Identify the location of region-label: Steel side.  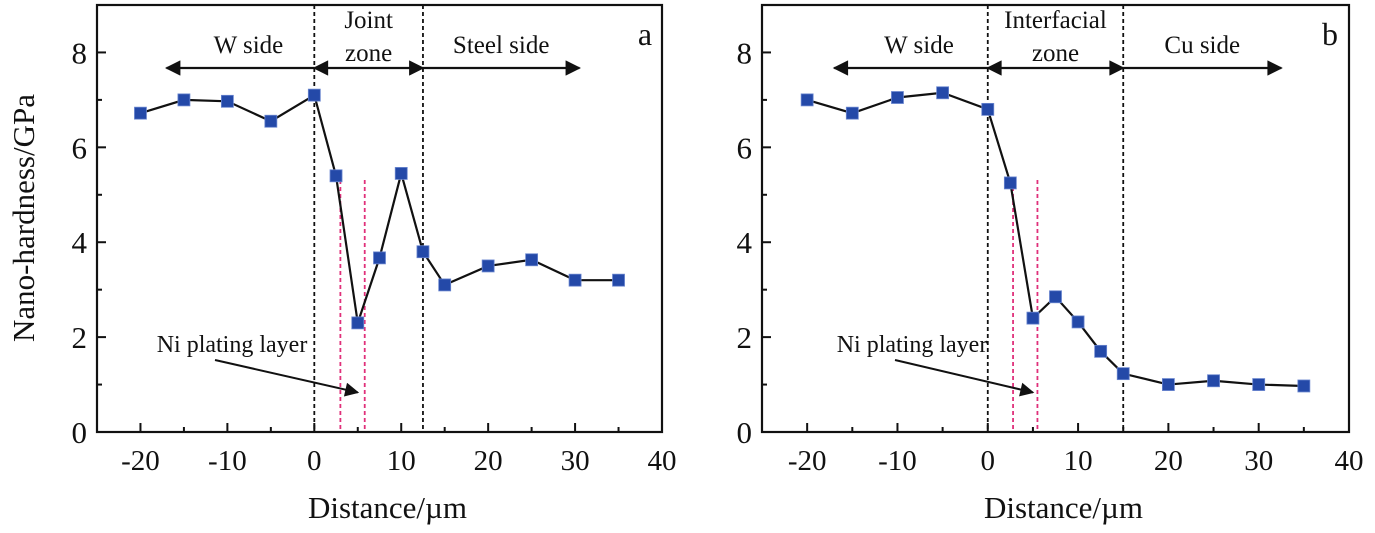
(501, 45).